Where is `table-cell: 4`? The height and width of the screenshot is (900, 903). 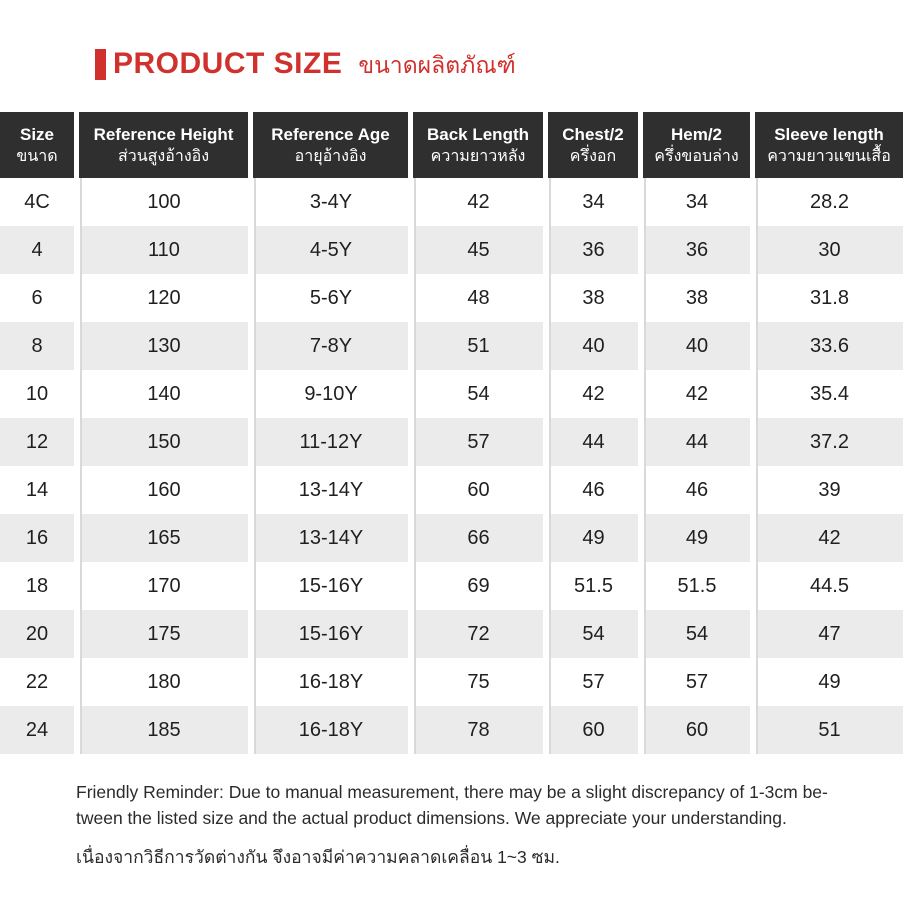 table-cell: 4 is located at coordinates (37, 250).